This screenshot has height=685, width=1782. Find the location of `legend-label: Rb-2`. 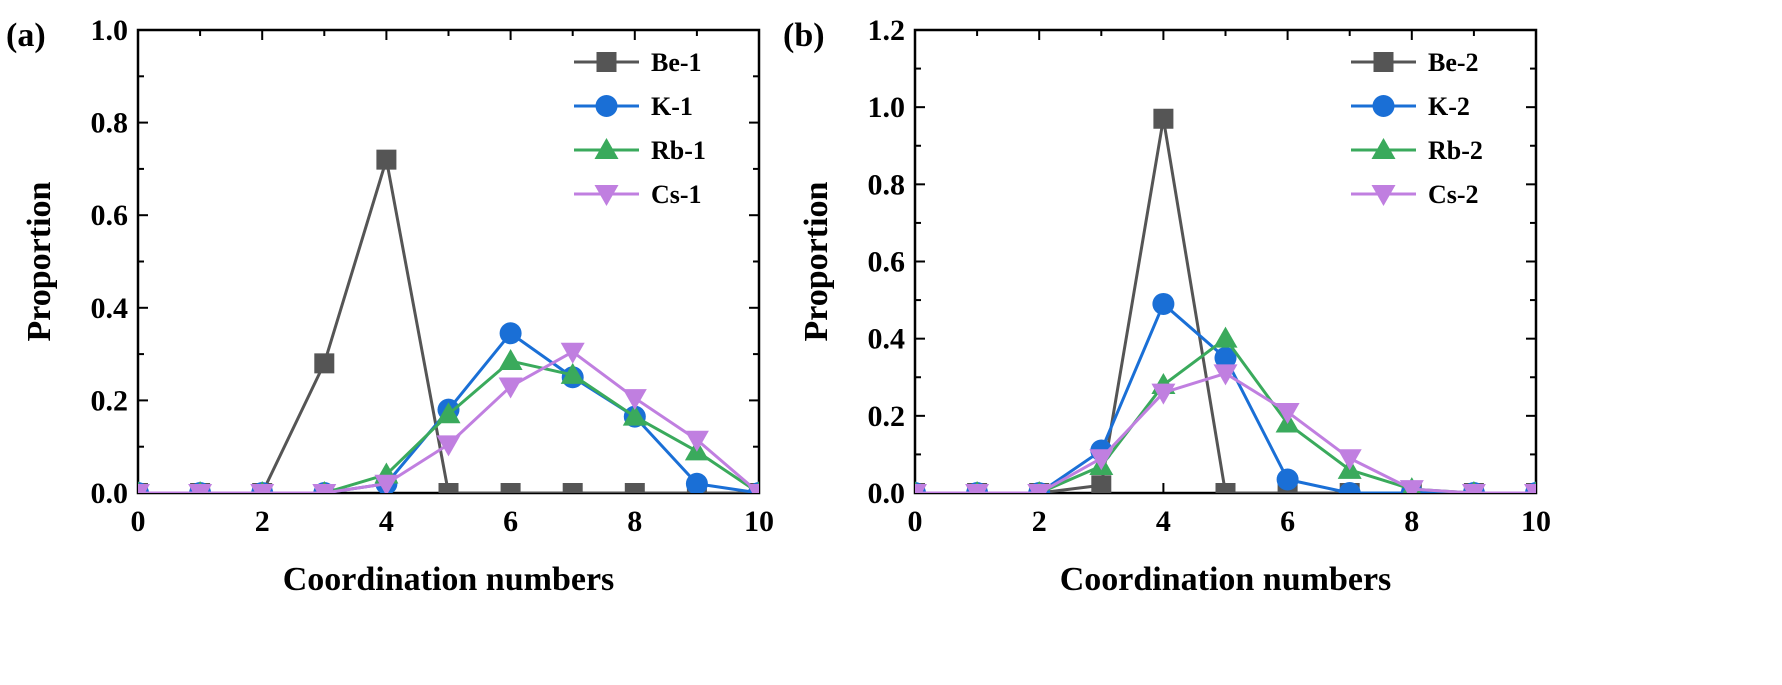

legend-label: Rb-2 is located at coordinates (1455, 150).